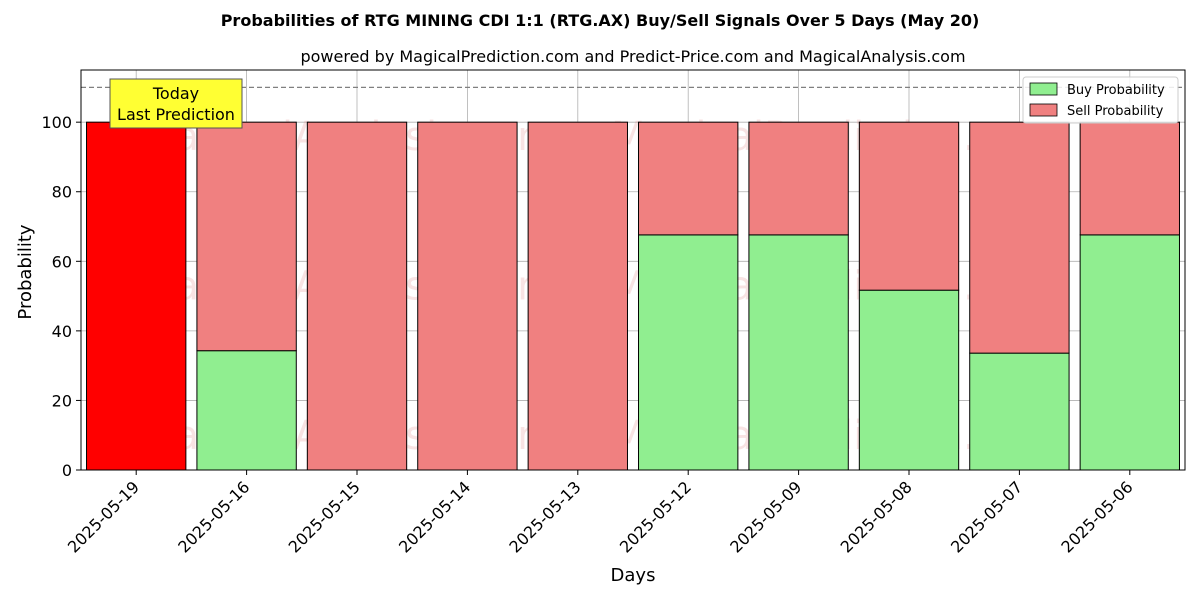 The width and height of the screenshot is (1200, 600). What do you see at coordinates (1096, 516) in the screenshot?
I see `x-tick-label: 2025-05-06` at bounding box center [1096, 516].